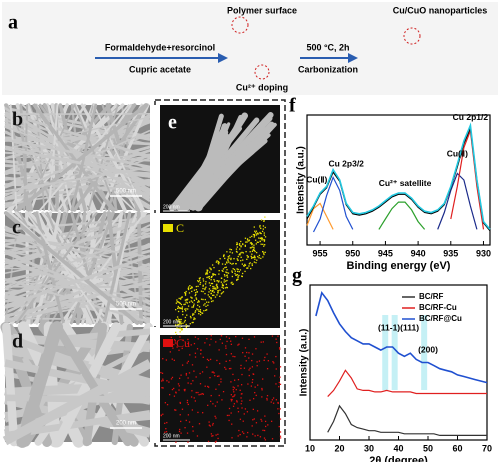 This screenshot has width=500, height=462. What do you see at coordinates (438, 307) in the screenshot?
I see `legend-label: BC/RF-Cu` at bounding box center [438, 307].